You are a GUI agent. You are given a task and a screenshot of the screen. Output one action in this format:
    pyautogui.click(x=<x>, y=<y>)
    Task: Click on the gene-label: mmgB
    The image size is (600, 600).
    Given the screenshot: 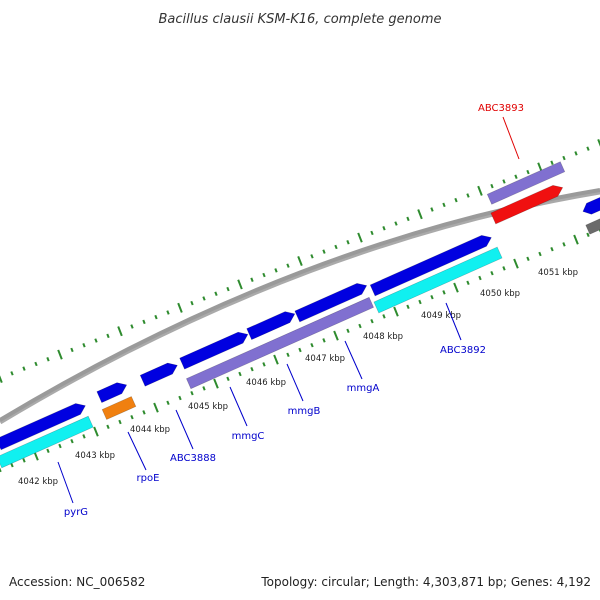 What is the action you would take?
    pyautogui.click(x=304, y=411)
    